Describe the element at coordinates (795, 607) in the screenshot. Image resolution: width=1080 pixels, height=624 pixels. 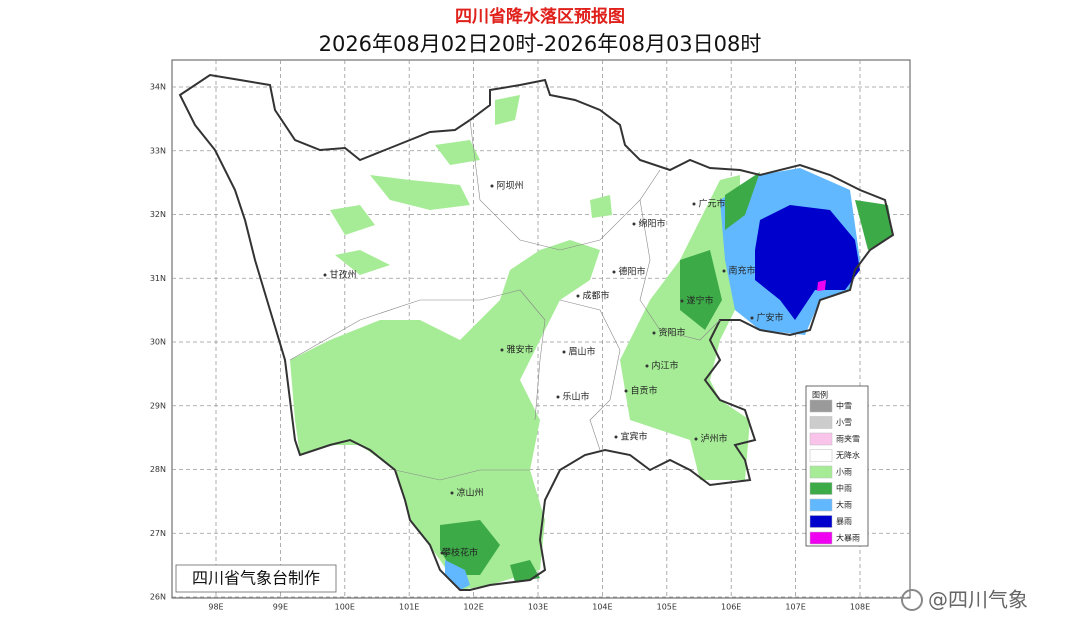
I see `lon-tick-label: 107E` at that location.